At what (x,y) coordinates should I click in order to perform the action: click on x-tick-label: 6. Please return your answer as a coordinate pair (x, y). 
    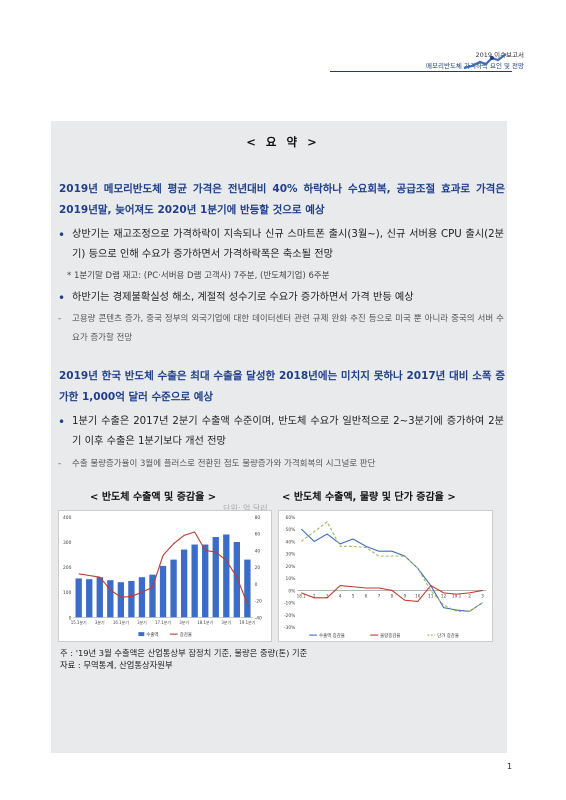
    Looking at the image, I should click on (366, 595).